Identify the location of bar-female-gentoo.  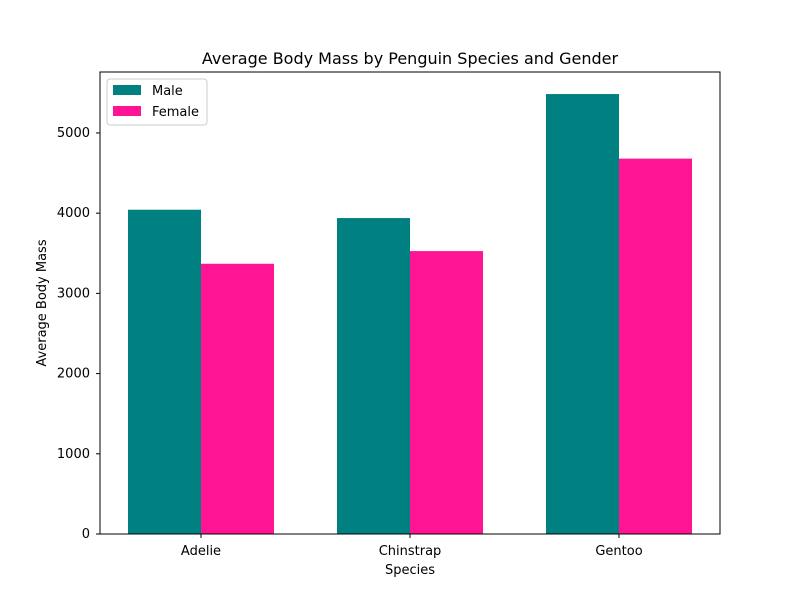
(655, 346).